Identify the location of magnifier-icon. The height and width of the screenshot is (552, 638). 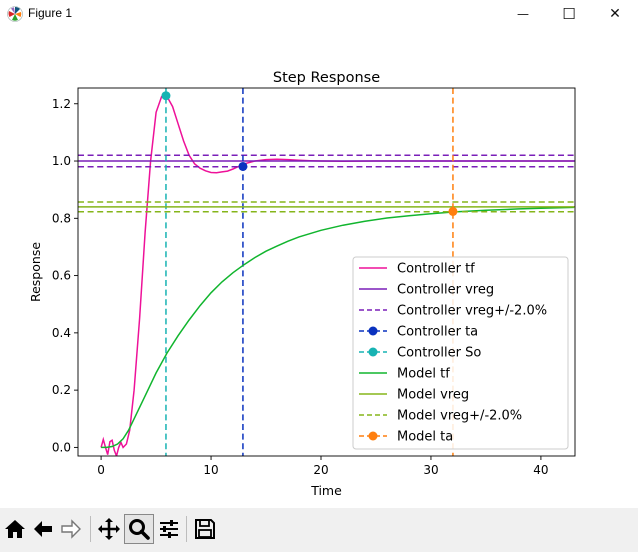
(139, 529).